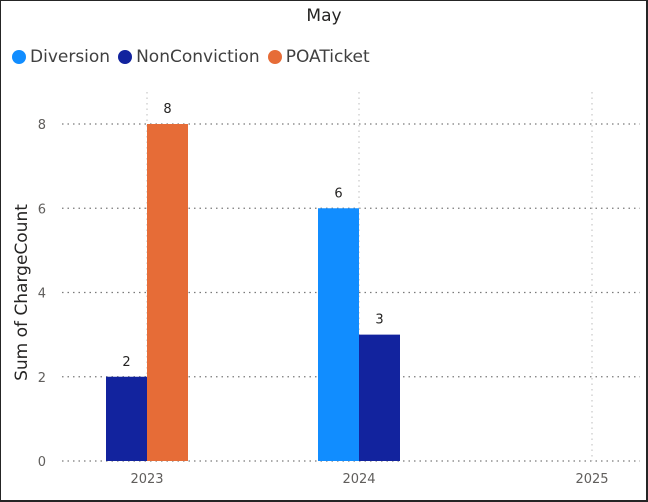 This screenshot has width=648, height=502. I want to click on legend-item-nonconviction: NonConviction, so click(189, 57).